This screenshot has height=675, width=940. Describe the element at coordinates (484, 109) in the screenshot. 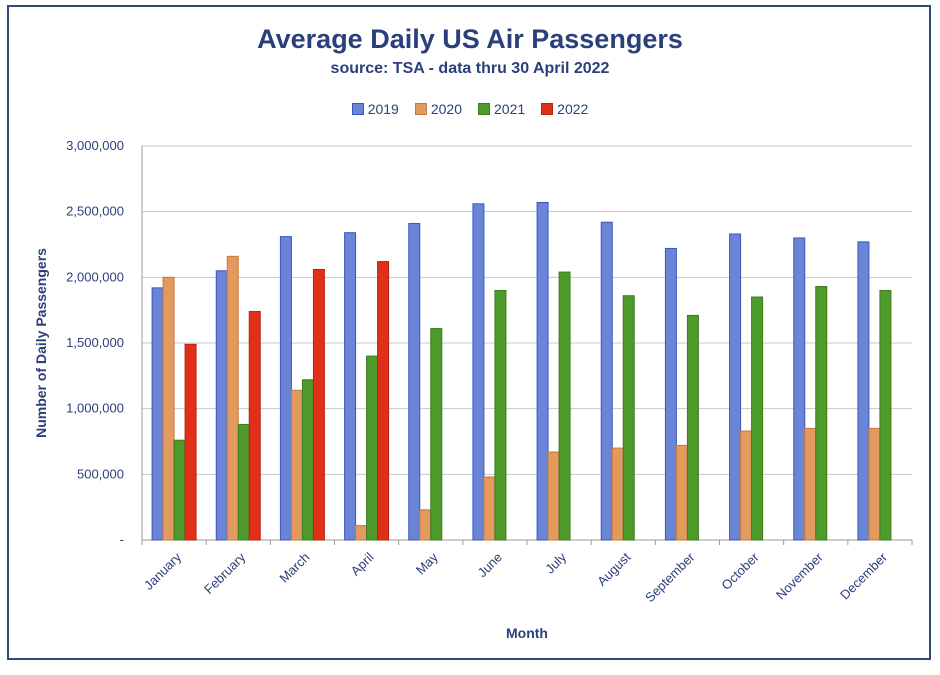

I see `legend-swatch-2021` at that location.